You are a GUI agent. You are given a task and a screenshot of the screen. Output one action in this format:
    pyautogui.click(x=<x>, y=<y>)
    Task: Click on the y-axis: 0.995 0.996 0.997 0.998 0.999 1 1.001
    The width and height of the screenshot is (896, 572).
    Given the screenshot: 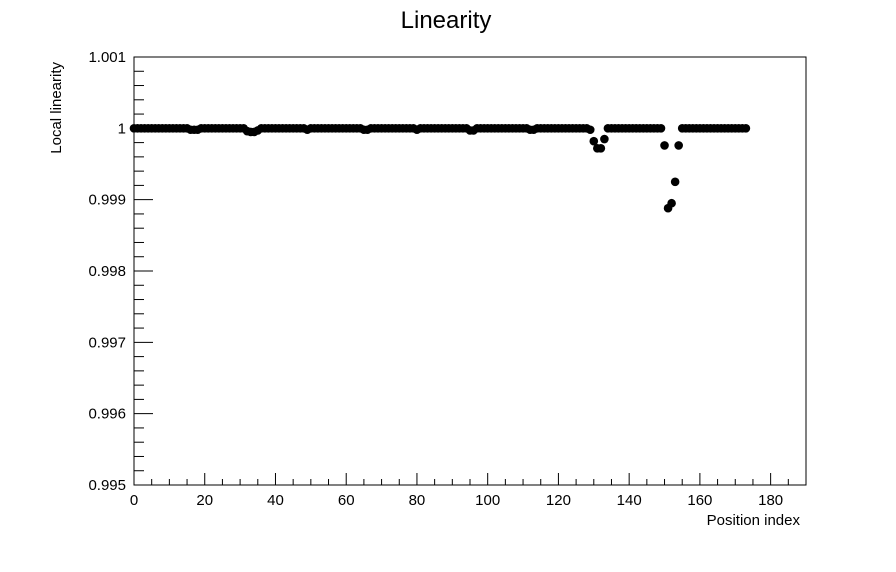 What is the action you would take?
    pyautogui.click(x=120, y=271)
    